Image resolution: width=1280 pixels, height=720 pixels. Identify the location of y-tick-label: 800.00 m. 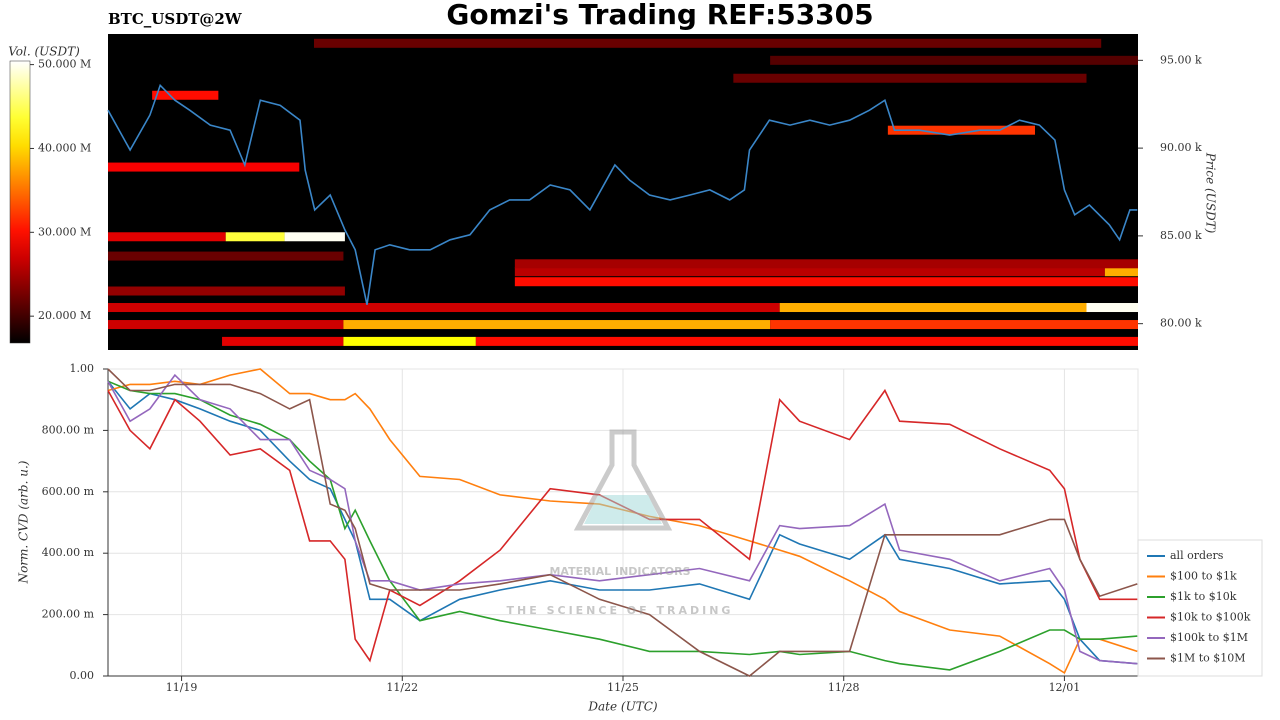
(68, 429).